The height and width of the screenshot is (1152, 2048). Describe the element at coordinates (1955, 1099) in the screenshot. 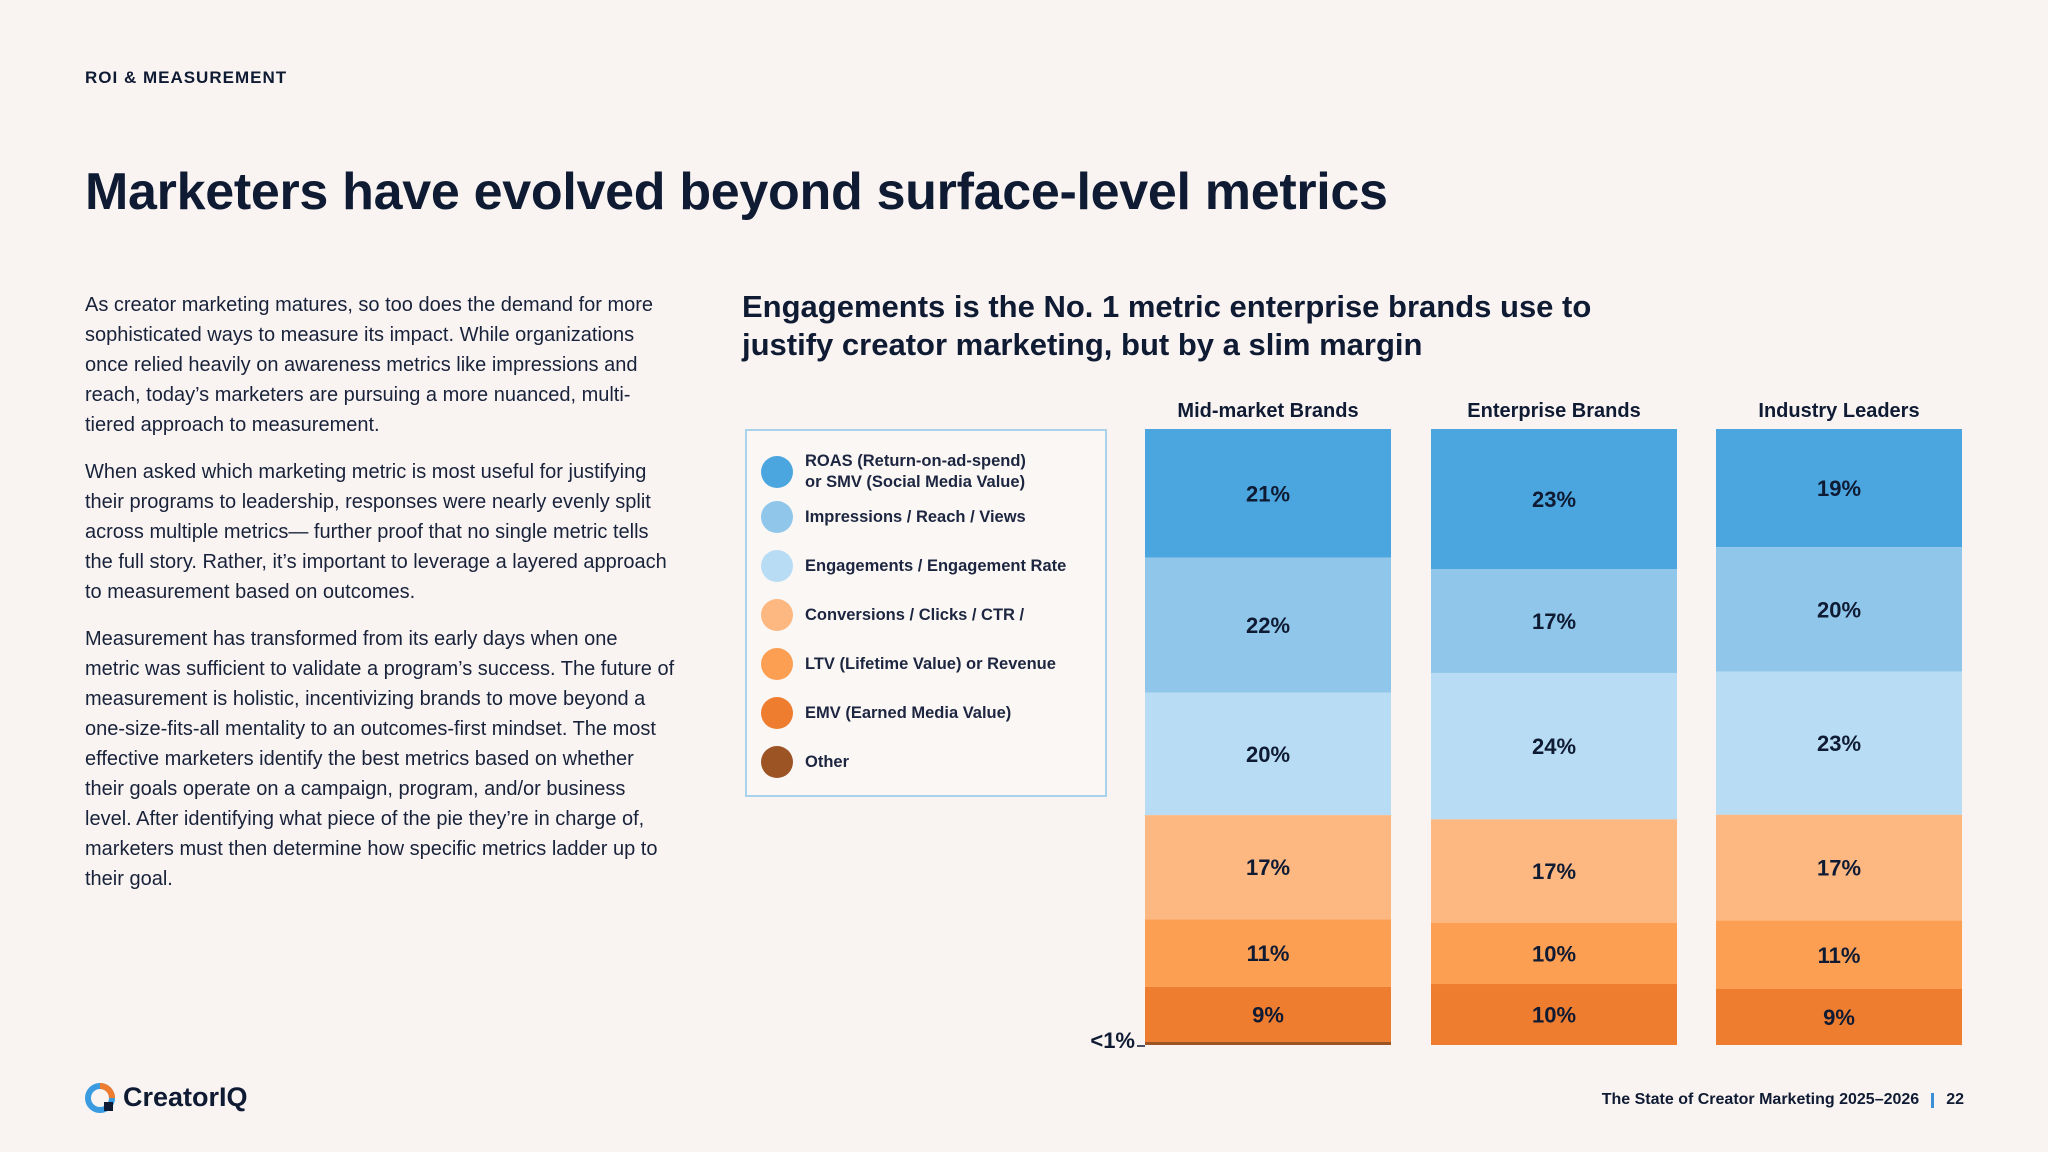

I see `page-number: 22` at that location.